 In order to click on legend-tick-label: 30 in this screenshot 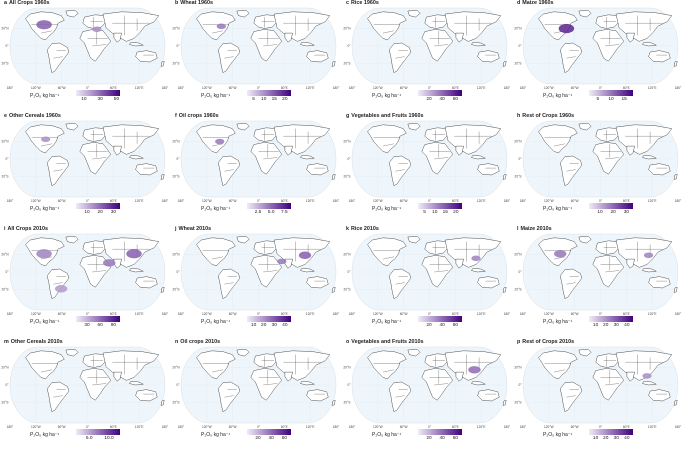, I will do `click(626, 212)`.